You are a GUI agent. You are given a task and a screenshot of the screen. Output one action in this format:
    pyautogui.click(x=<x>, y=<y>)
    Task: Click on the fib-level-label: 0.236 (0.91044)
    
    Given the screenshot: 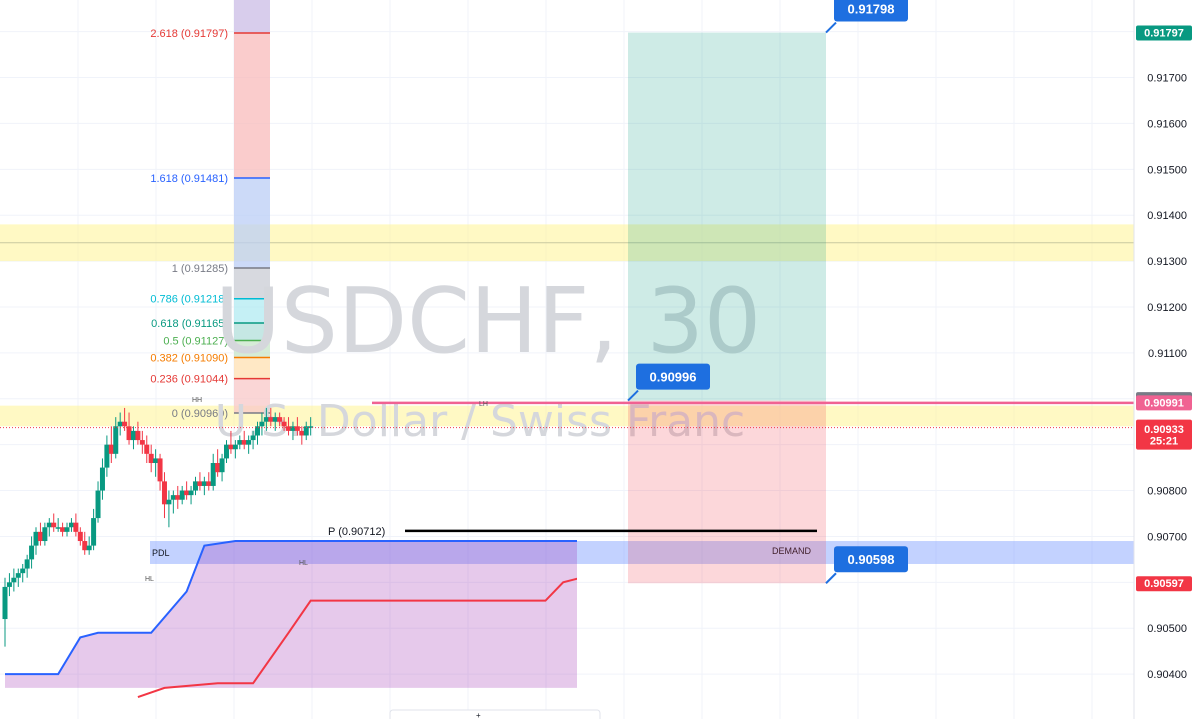 What is the action you would take?
    pyautogui.click(x=189, y=380)
    